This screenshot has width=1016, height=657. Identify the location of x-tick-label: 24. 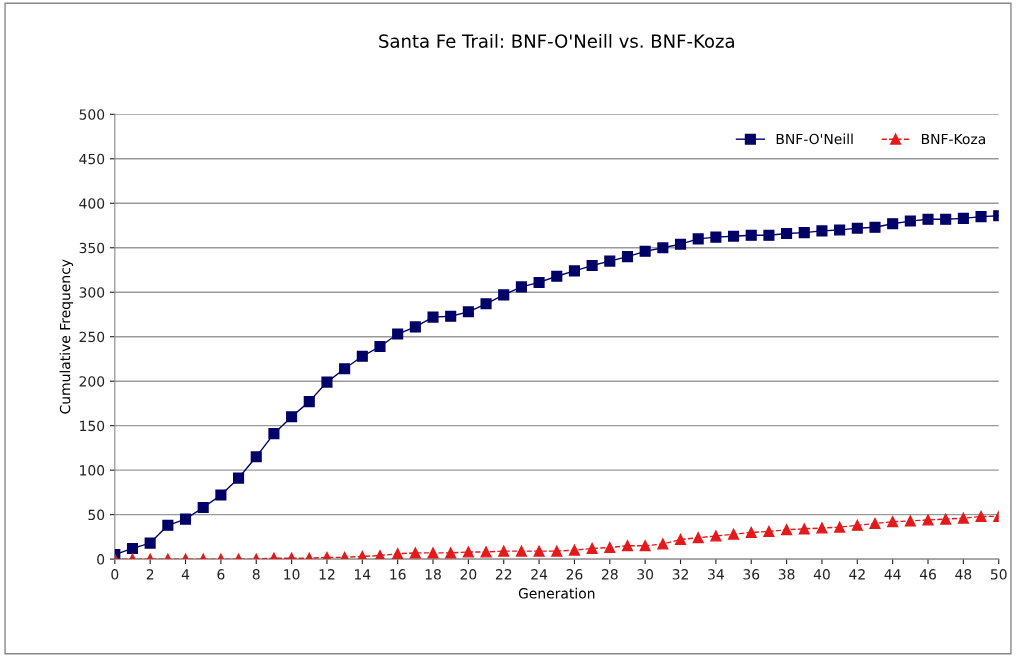
(539, 574).